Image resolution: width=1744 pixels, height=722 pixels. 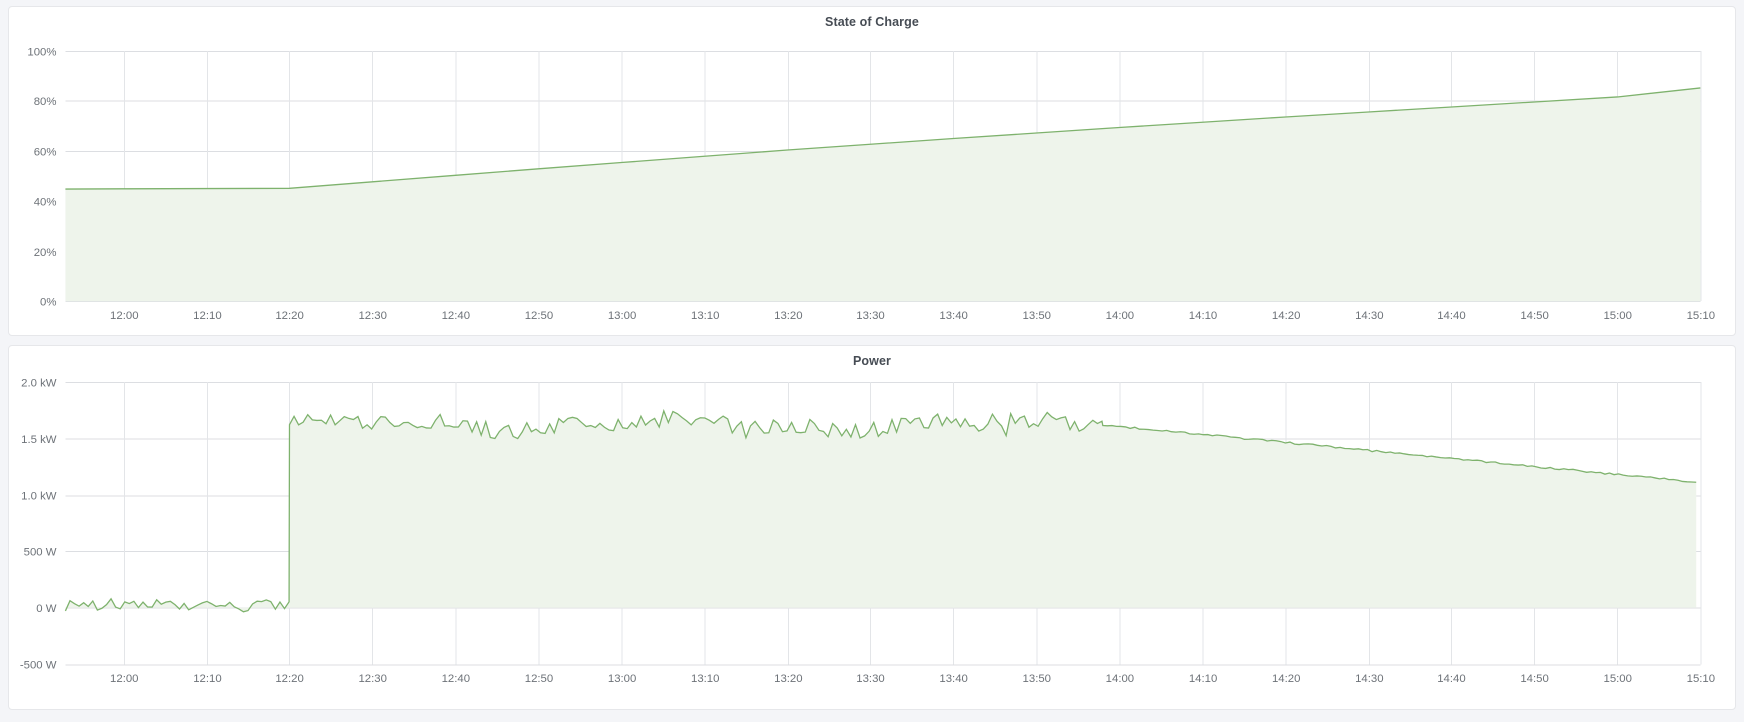 What do you see at coordinates (48, 303) in the screenshot?
I see `y-axis-tick-label: 0%` at bounding box center [48, 303].